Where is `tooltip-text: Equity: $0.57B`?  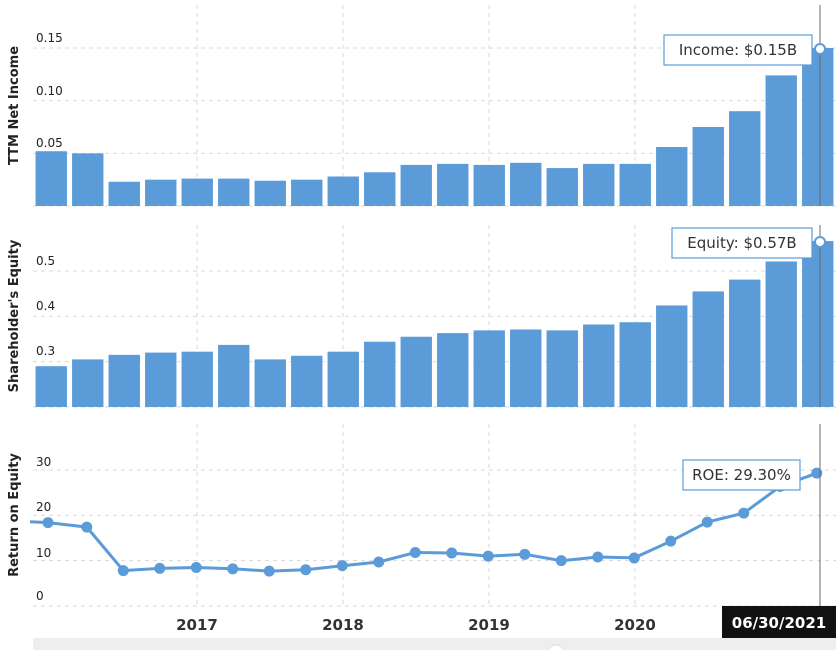
tooltip-text: Equity: $0.57B is located at coordinates (741, 243).